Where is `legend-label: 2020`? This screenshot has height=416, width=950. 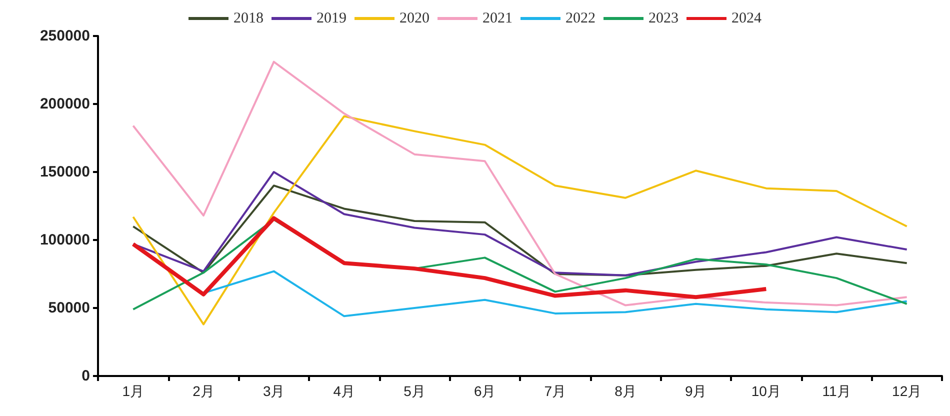
legend-label: 2020 is located at coordinates (415, 18).